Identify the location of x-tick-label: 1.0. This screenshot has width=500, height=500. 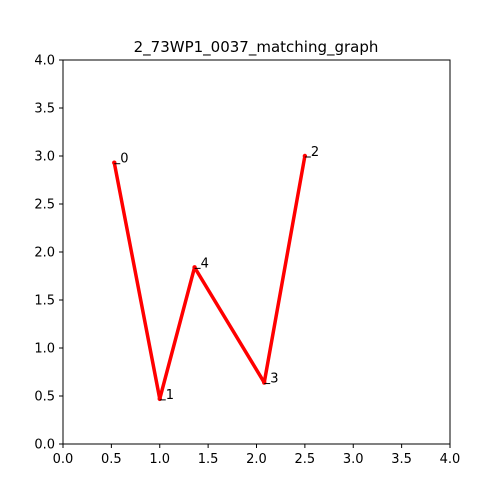
(159, 459).